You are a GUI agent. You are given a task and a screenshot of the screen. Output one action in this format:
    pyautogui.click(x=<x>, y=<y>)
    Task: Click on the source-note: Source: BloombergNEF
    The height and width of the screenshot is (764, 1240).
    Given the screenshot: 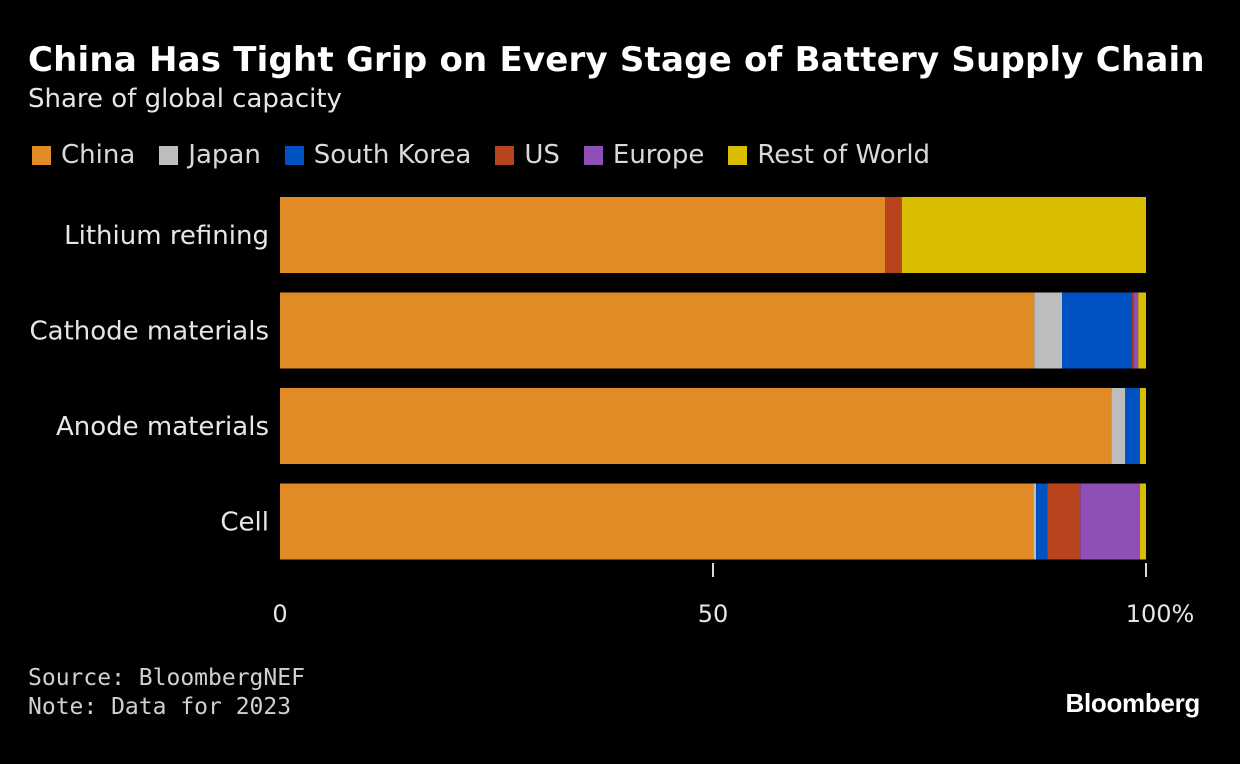 What is the action you would take?
    pyautogui.click(x=166, y=678)
    